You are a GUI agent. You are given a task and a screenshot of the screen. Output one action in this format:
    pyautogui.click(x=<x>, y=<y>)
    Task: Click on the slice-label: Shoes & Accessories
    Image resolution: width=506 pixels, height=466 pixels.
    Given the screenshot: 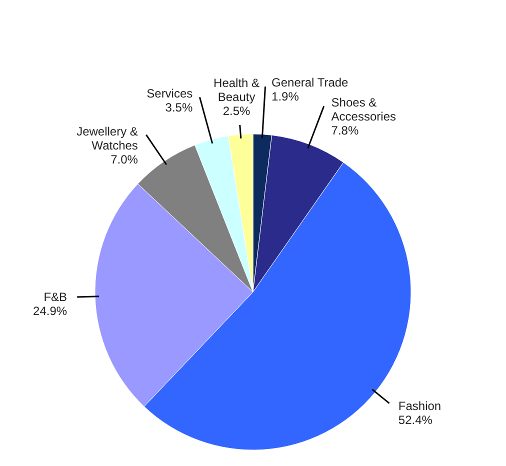 What is the action you would take?
    pyautogui.click(x=363, y=109)
    